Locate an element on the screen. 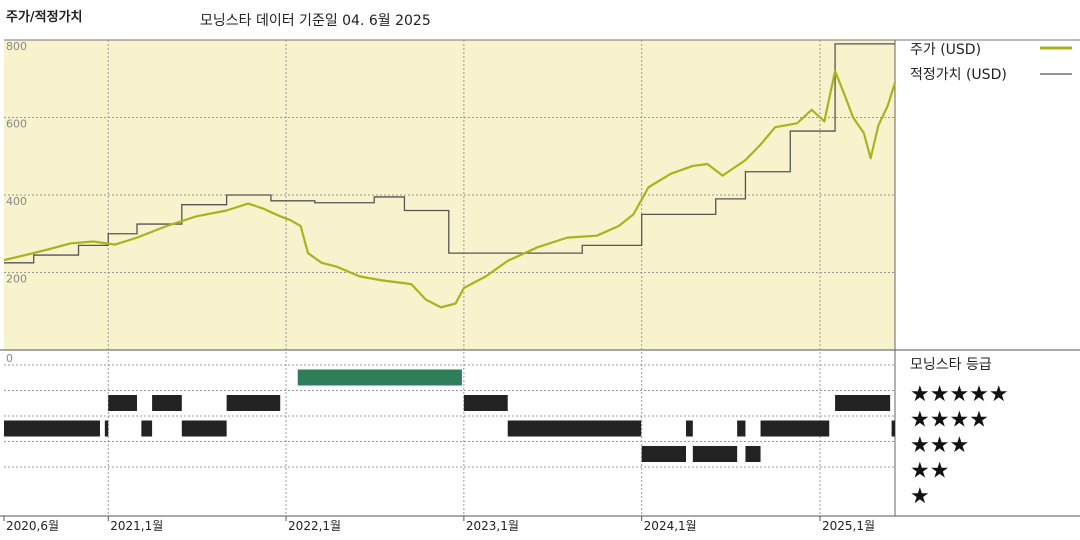 Image resolution: width=1080 pixels, height=540 pixels. y-tick-label: 200 is located at coordinates (16, 279).